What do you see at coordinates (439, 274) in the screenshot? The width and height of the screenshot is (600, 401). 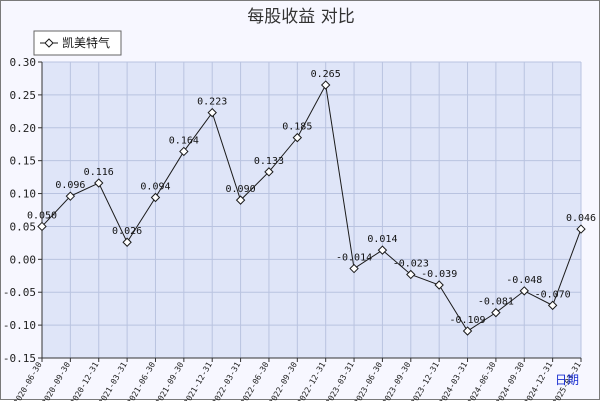 I see `data-label: -0.039` at bounding box center [439, 274].